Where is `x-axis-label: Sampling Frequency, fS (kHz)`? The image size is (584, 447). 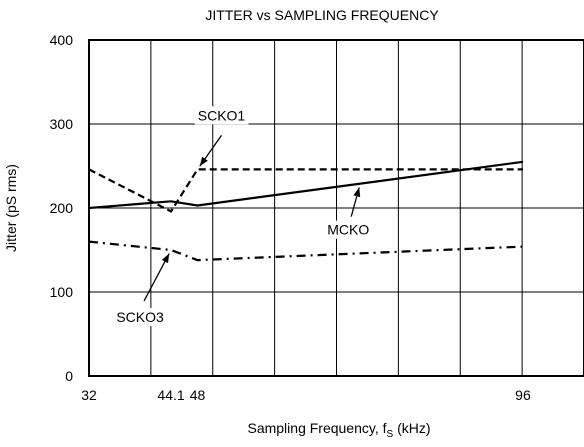 x-axis-label: Sampling Frequency, fS (kHz) is located at coordinates (338, 430).